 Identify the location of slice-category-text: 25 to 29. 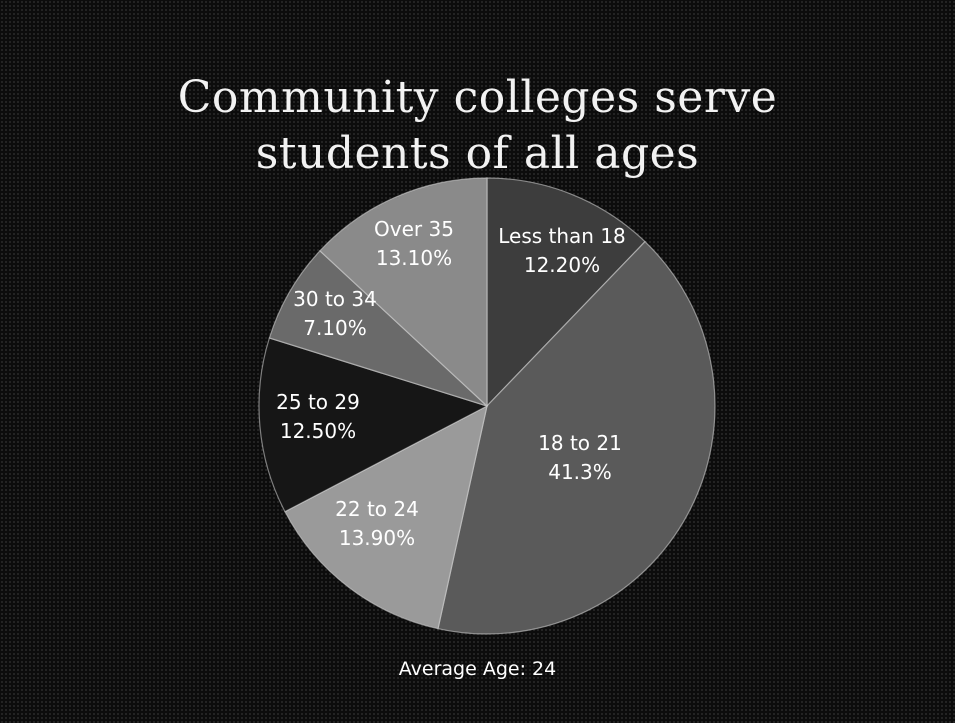
(318, 402).